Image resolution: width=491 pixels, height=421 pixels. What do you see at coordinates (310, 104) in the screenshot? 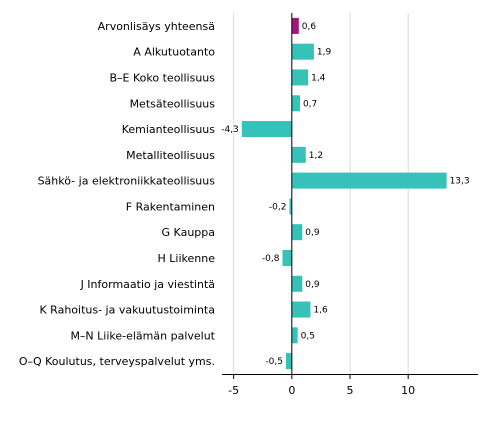
I see `value-label: 0,7` at bounding box center [310, 104].